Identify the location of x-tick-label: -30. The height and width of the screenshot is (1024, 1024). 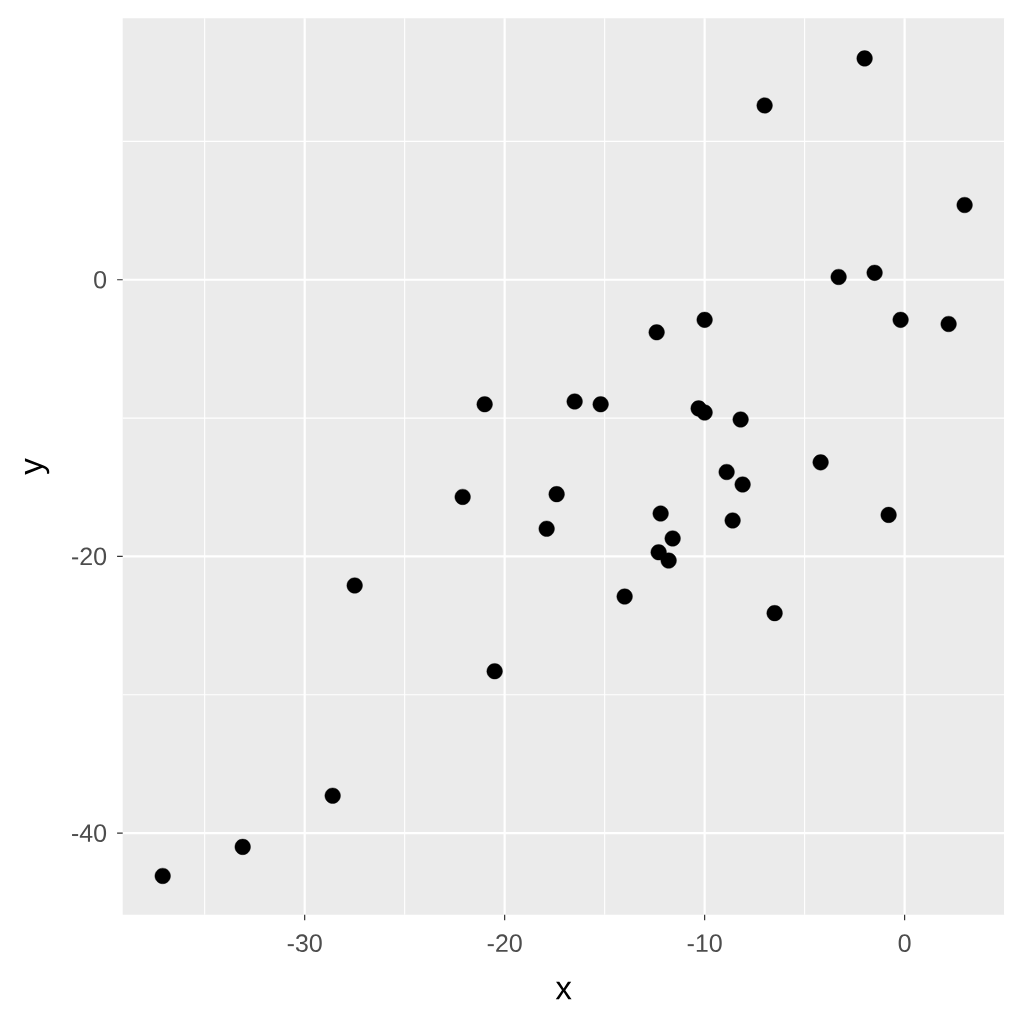
(304, 943).